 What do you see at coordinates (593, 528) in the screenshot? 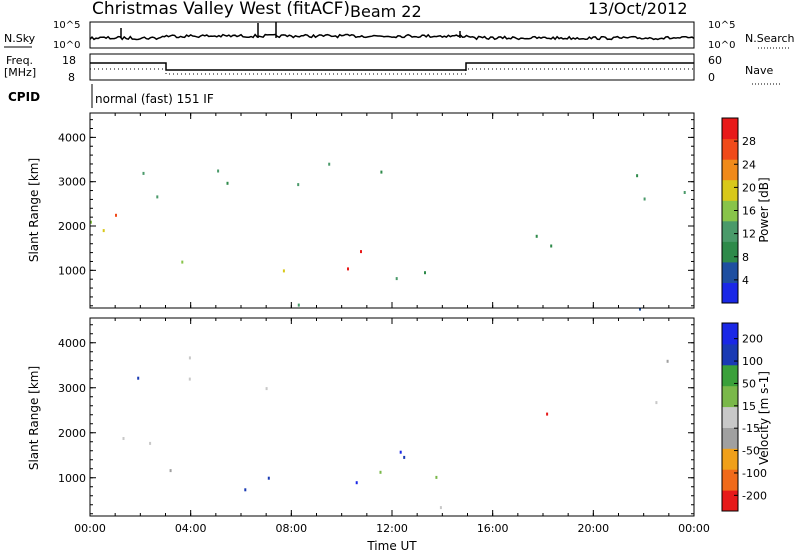
I see `x-tick-label: 20:00` at bounding box center [593, 528].